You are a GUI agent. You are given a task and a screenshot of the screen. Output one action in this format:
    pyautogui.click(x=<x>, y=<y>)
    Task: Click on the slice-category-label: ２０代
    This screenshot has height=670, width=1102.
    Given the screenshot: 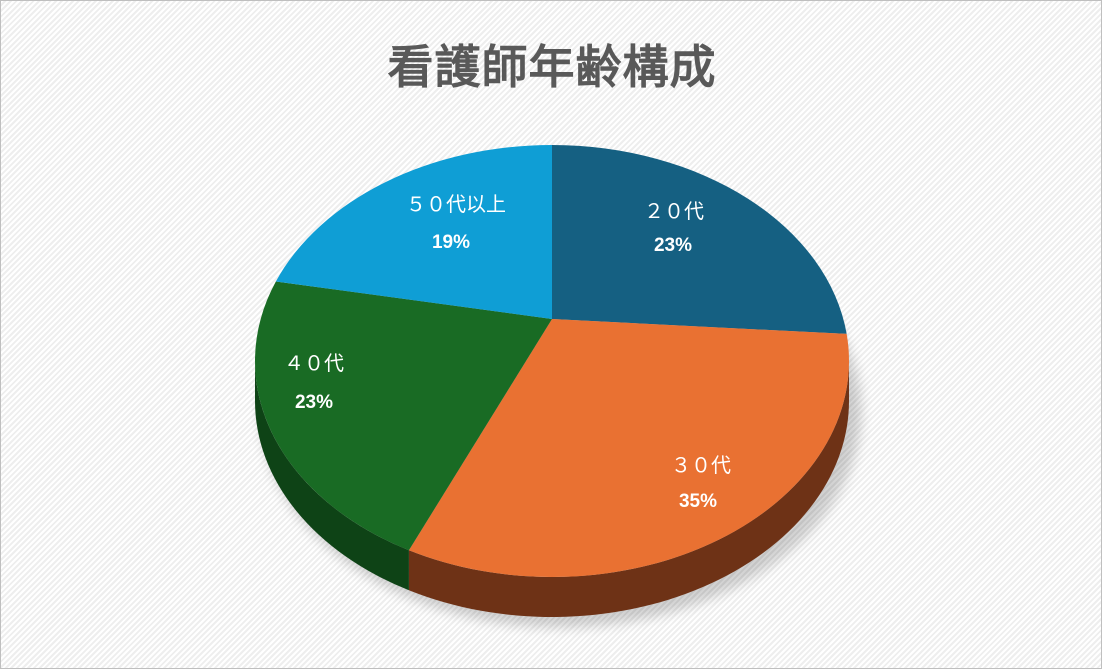 What is the action you would take?
    pyautogui.click(x=674, y=211)
    